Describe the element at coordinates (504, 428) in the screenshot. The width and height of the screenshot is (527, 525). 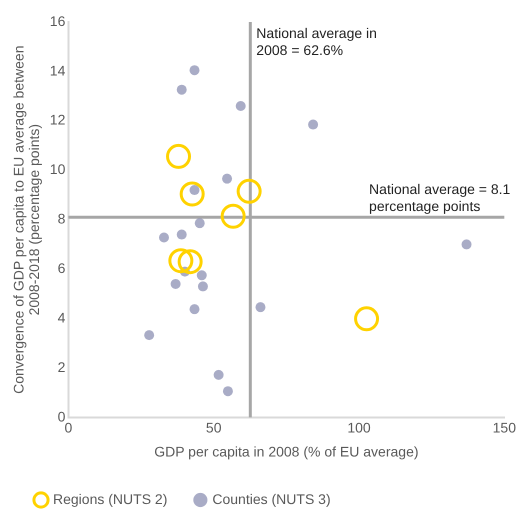
I see `x-tick-label: 150` at that location.